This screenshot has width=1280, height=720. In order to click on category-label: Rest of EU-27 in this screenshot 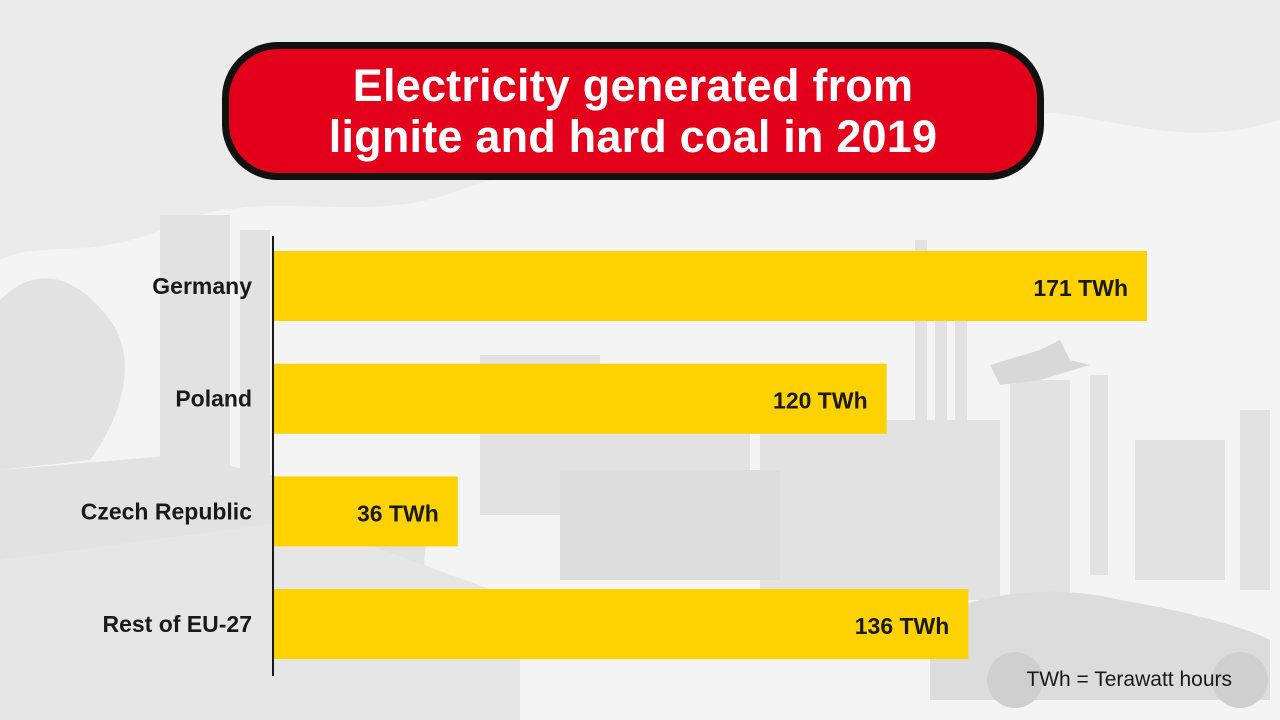, I will do `click(177, 624)`.